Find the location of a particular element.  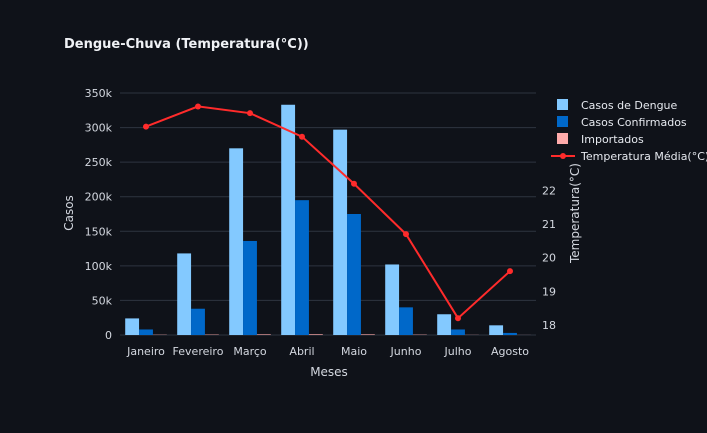

x-tick-label: Agosto is located at coordinates (510, 351).